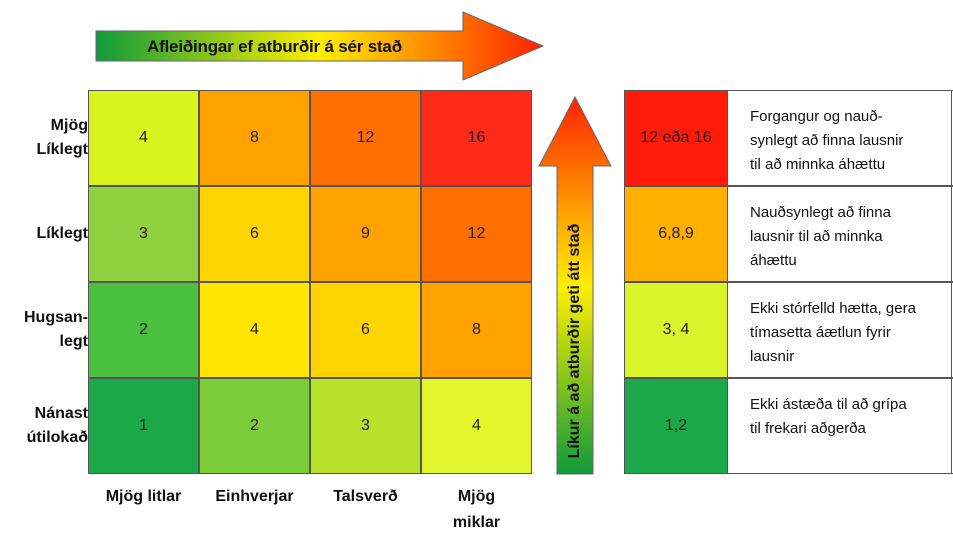 This screenshot has width=953, height=536. What do you see at coordinates (44, 330) in the screenshot?
I see `row-label: Hugsan-legt` at bounding box center [44, 330].